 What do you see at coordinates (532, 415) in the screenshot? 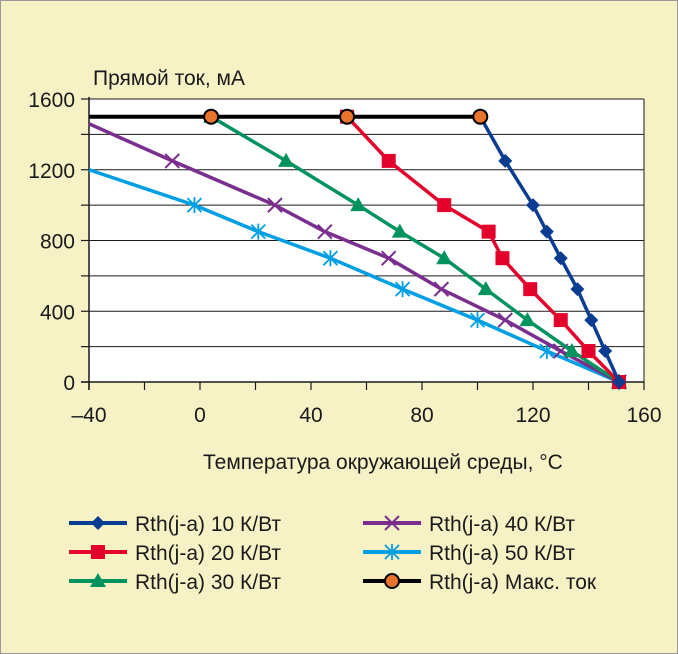
I see `x-tick-label: 120` at bounding box center [532, 415].